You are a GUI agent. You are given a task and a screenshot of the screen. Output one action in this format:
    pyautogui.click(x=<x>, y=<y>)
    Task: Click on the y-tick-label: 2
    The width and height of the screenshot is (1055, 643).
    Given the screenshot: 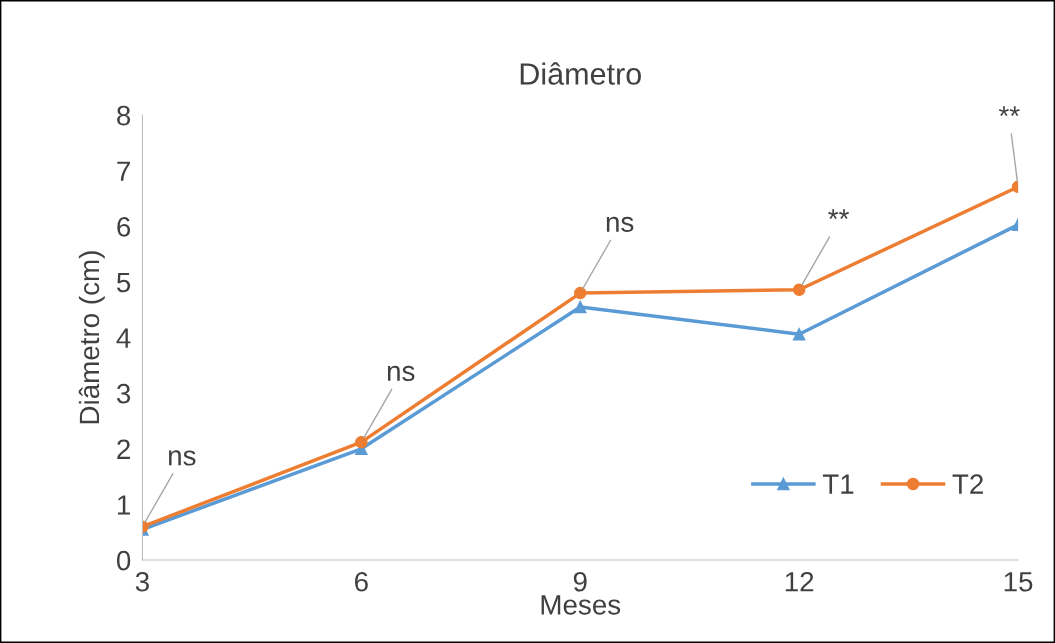 What is the action you would take?
    pyautogui.click(x=123, y=449)
    